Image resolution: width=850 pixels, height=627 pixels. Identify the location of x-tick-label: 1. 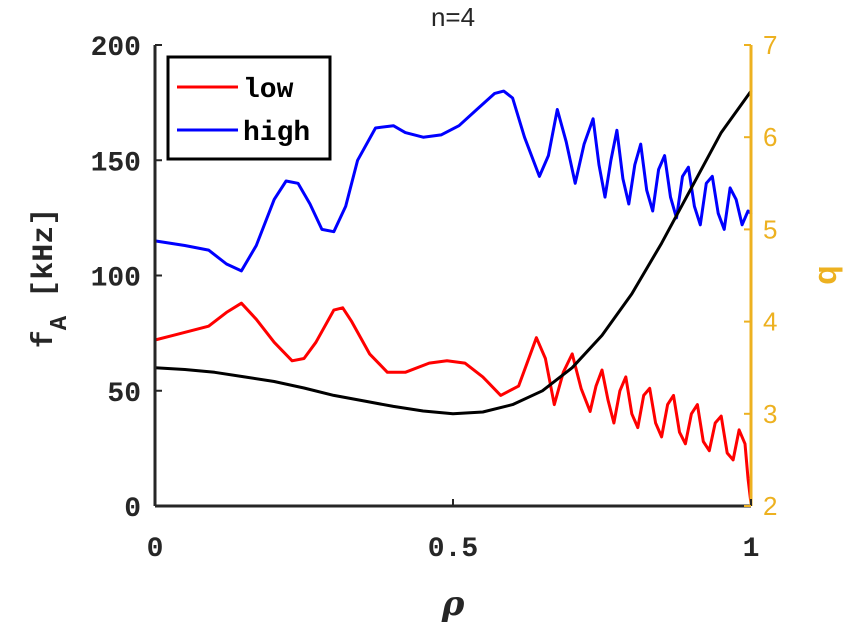
(751, 549).